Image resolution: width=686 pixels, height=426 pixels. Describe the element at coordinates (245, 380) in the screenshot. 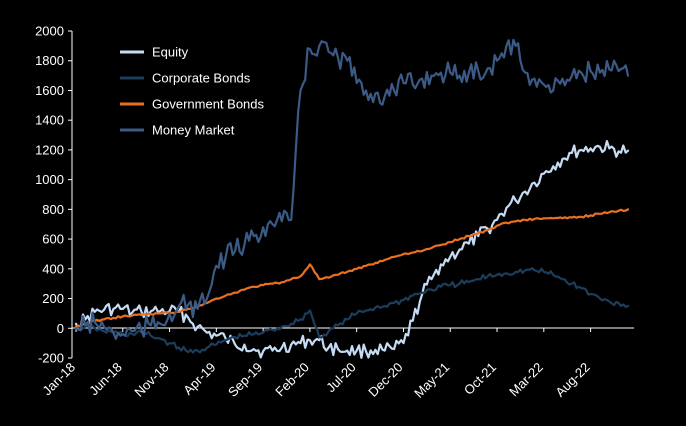

I see `x-tick-label: Sep-19` at that location.